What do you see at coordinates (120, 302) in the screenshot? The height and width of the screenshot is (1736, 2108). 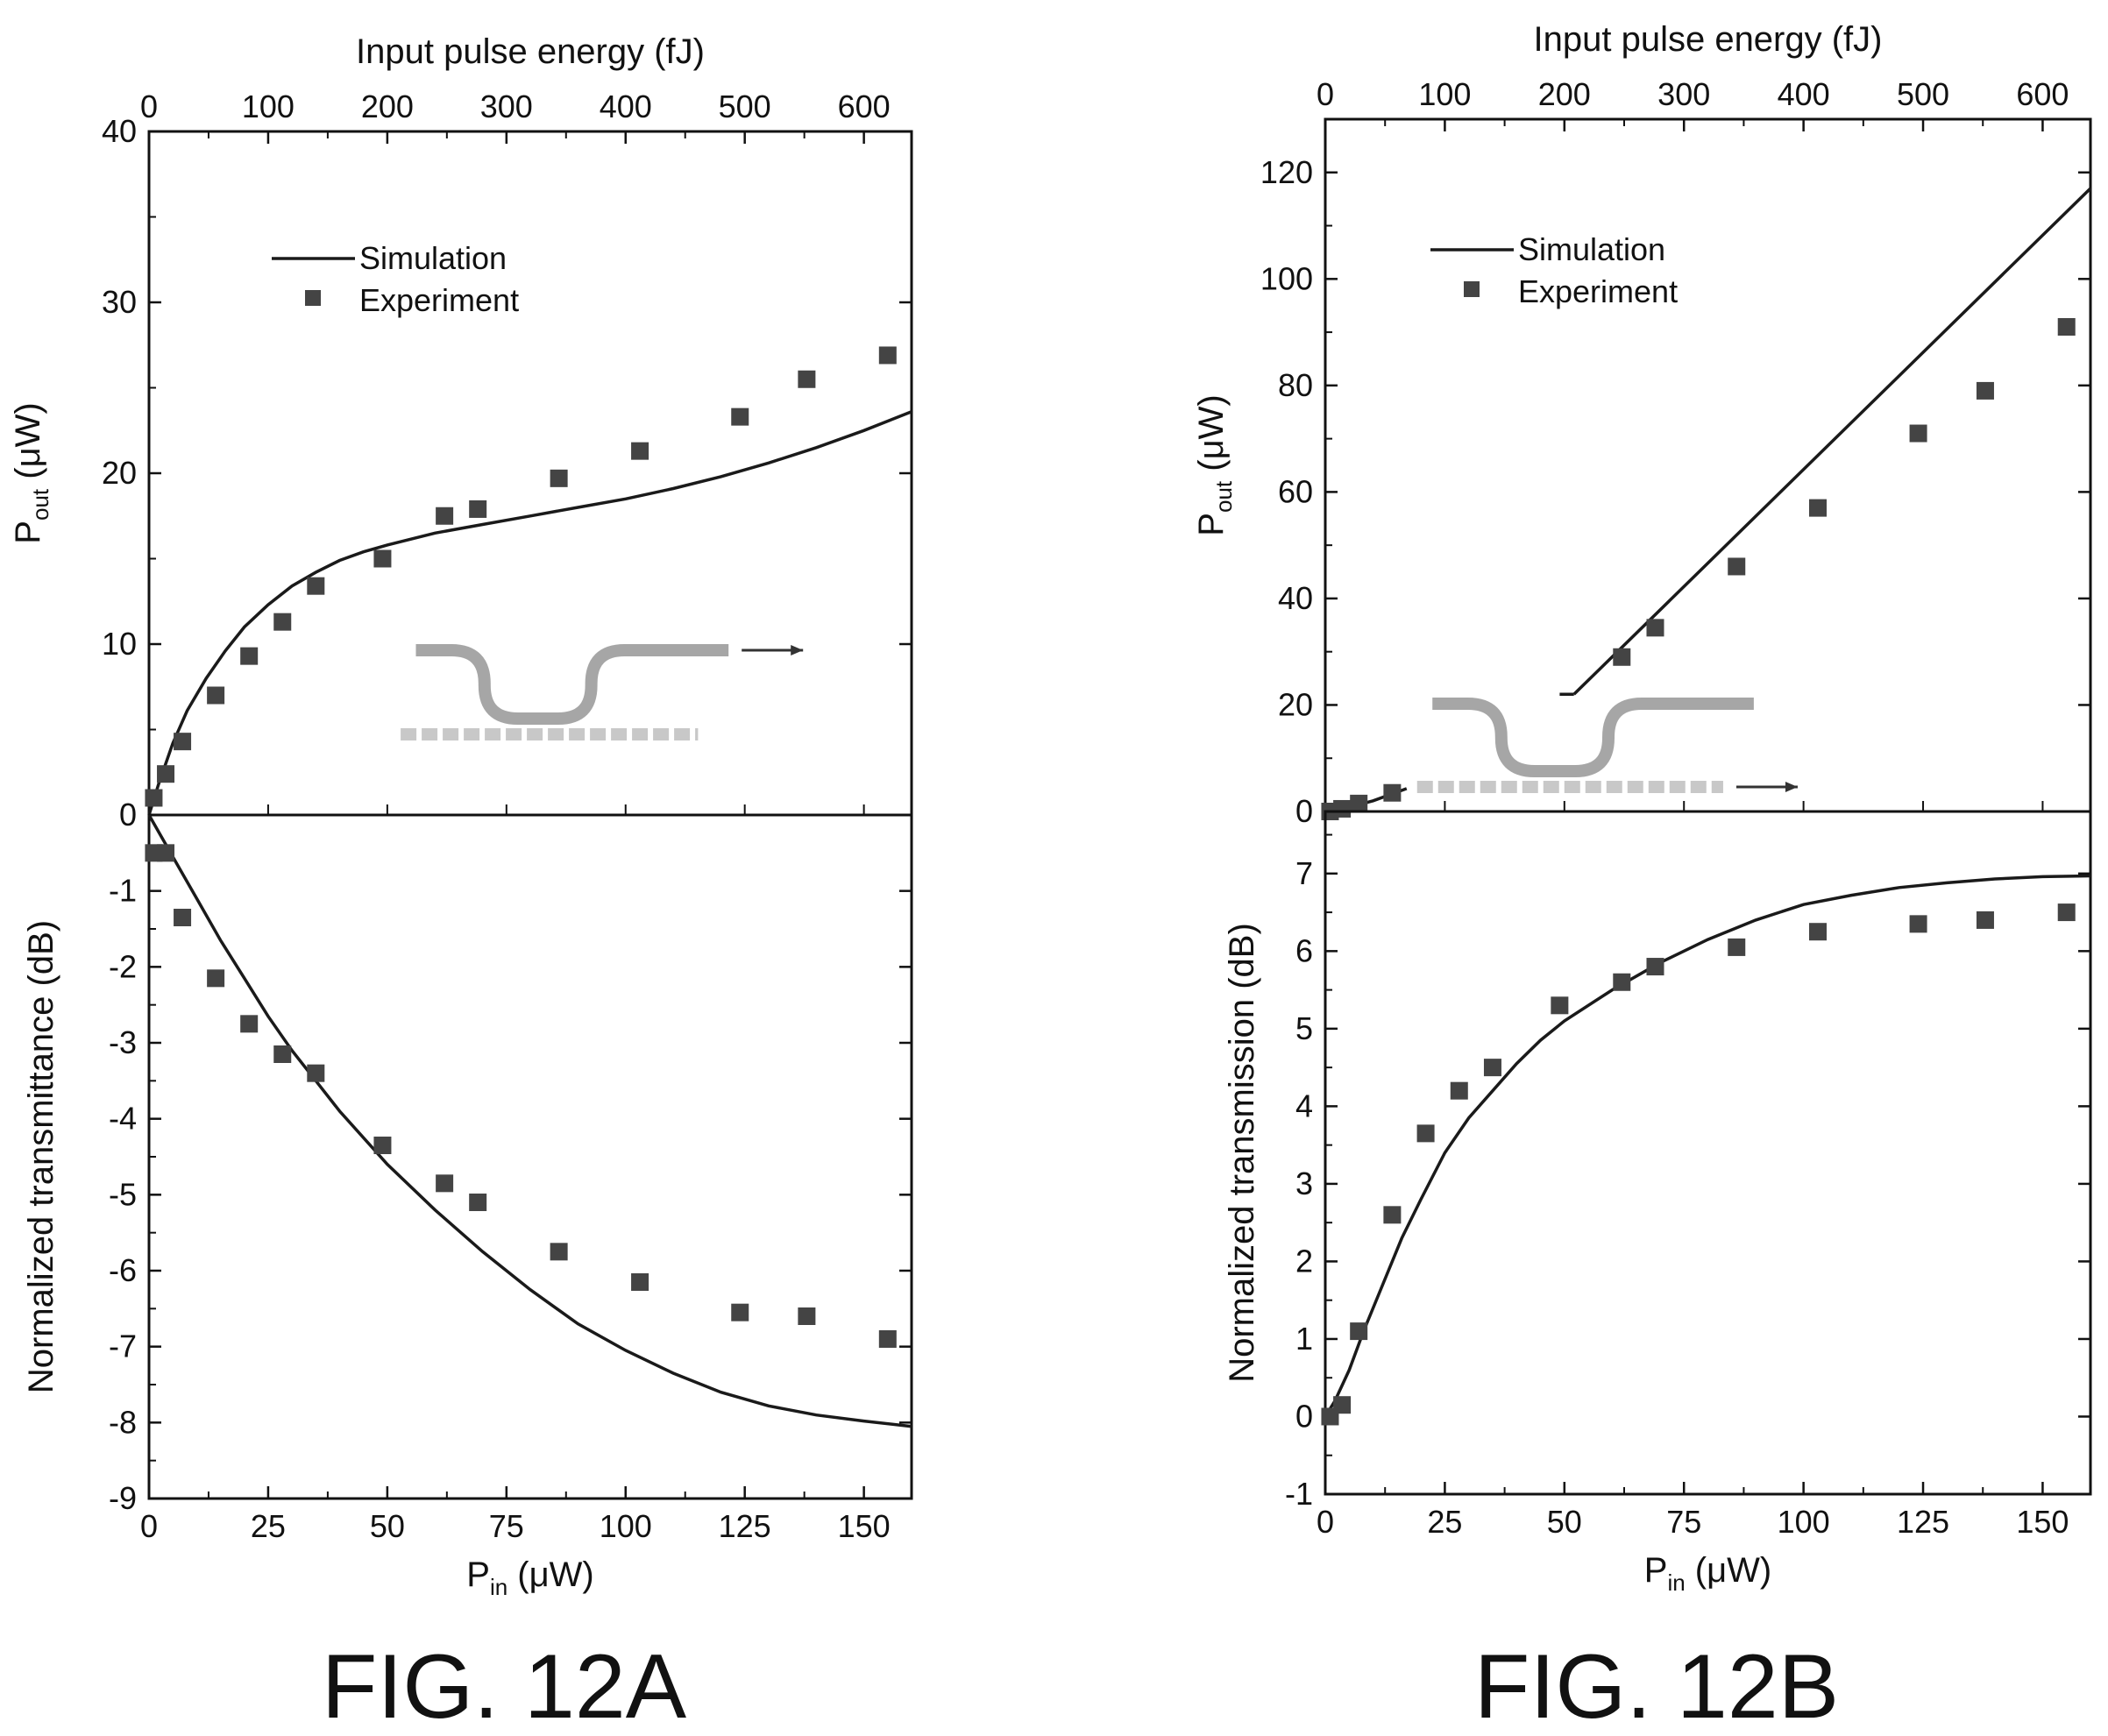 I see `y-tick-label: 30` at bounding box center [120, 302].